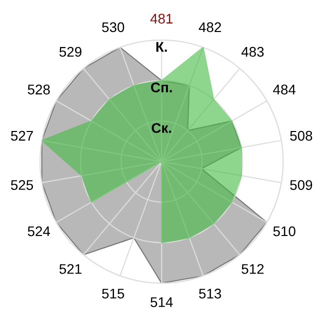 This screenshot has height=320, width=320. Describe the element at coordinates (113, 27) in the screenshot. I see `spoke-label: 530` at that location.